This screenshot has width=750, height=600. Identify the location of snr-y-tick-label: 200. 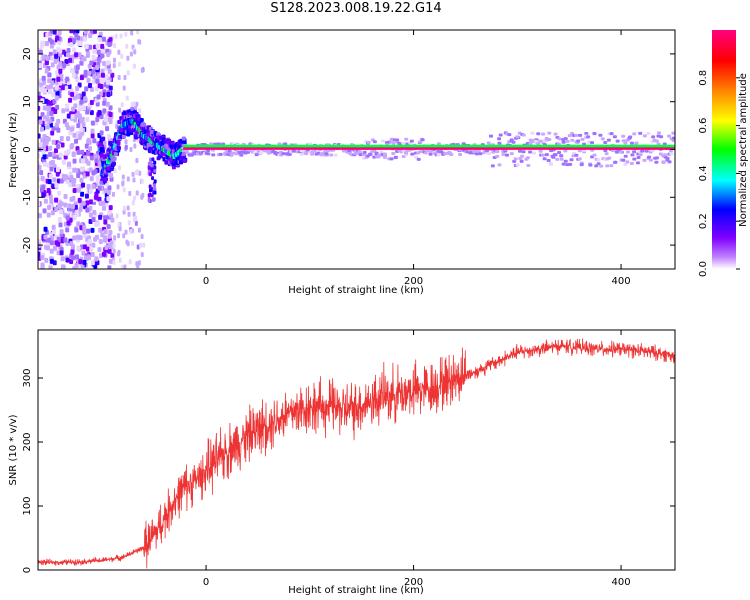
(27, 441).